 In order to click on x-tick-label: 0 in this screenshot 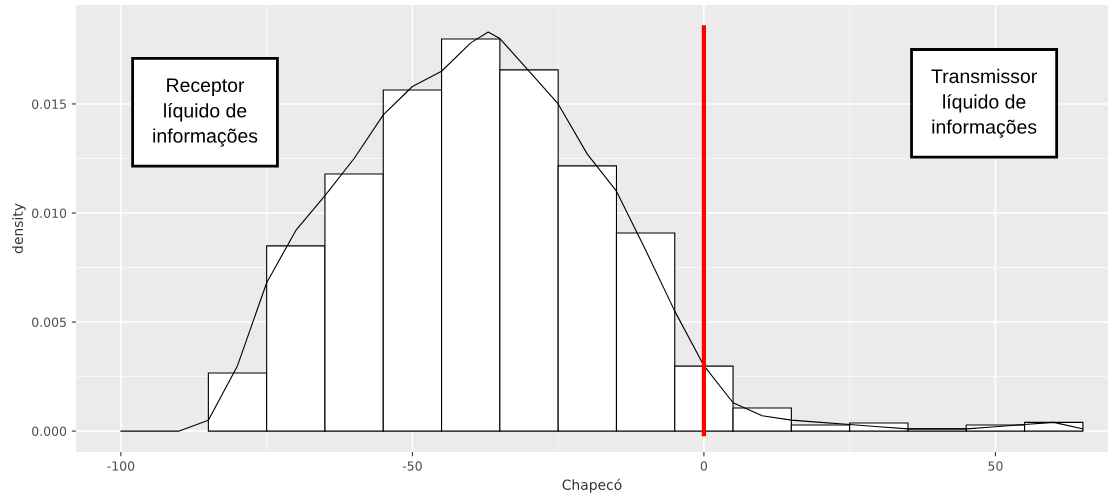, I will do `click(704, 466)`.